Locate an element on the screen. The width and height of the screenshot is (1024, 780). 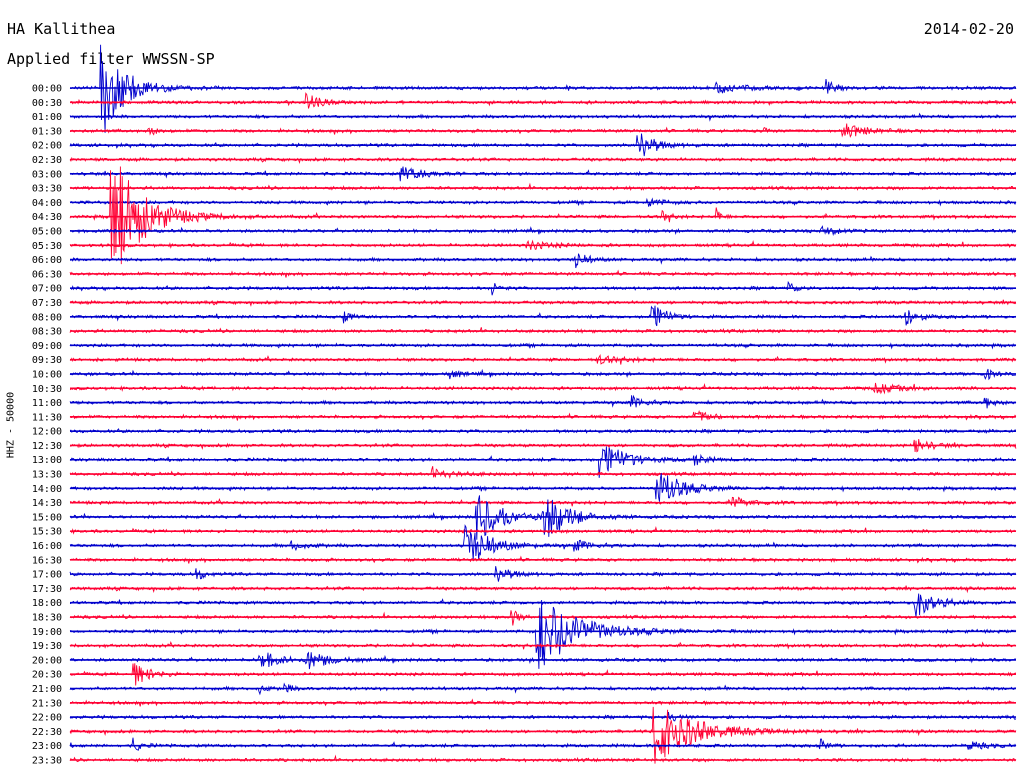
row-label: 10:00 is located at coordinates (47, 374).